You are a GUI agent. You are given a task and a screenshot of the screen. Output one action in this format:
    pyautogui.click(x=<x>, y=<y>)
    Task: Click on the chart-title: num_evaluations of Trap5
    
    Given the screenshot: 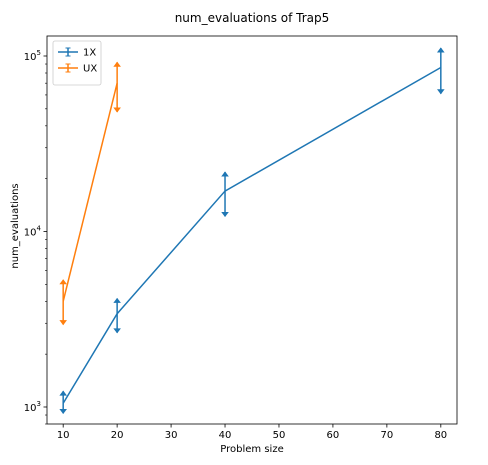 What is the action you would take?
    pyautogui.click(x=252, y=18)
    